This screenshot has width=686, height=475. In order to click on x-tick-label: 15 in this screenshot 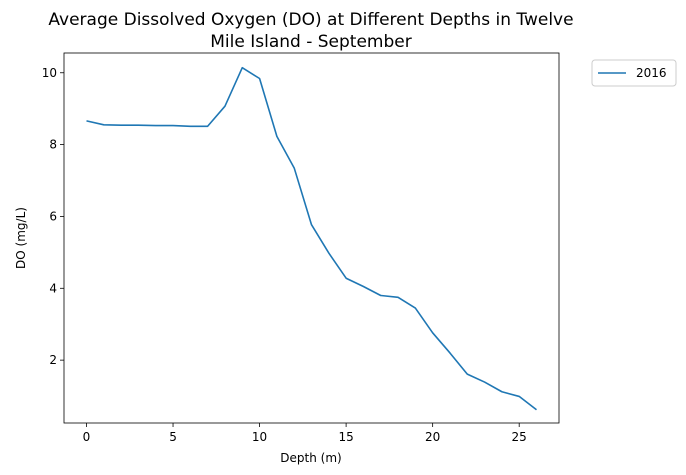, I will do `click(345, 437)`.